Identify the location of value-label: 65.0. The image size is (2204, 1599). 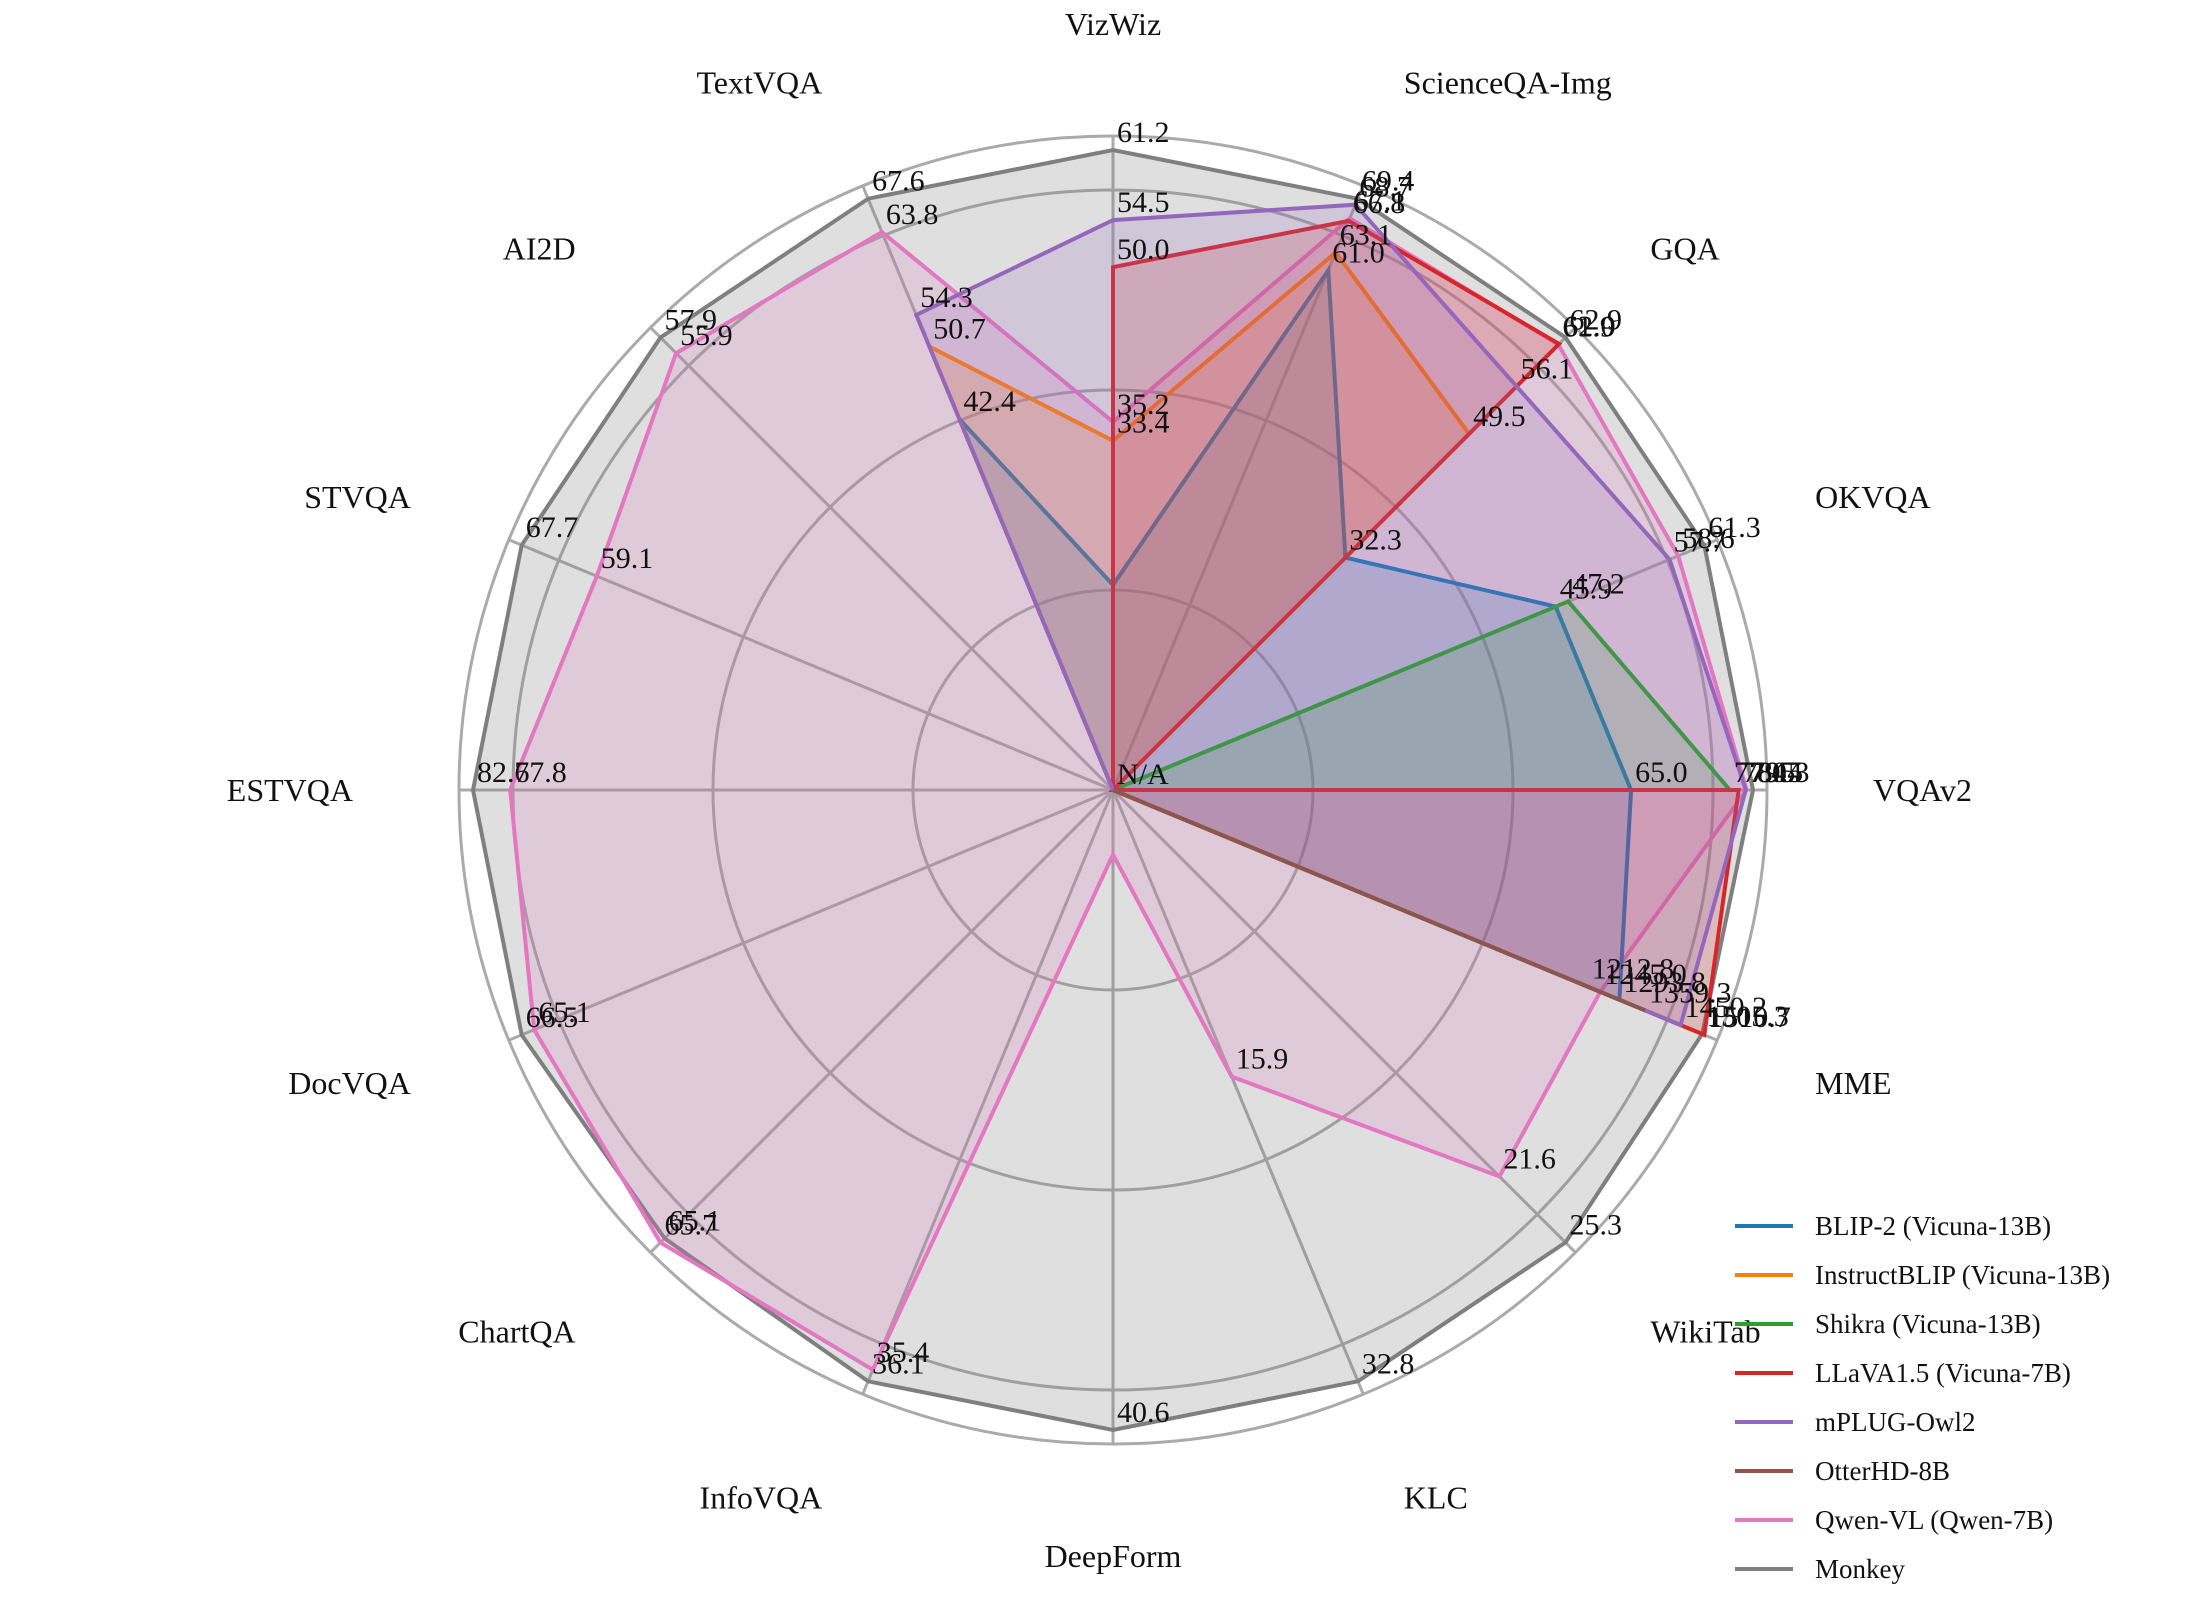
(1661, 772).